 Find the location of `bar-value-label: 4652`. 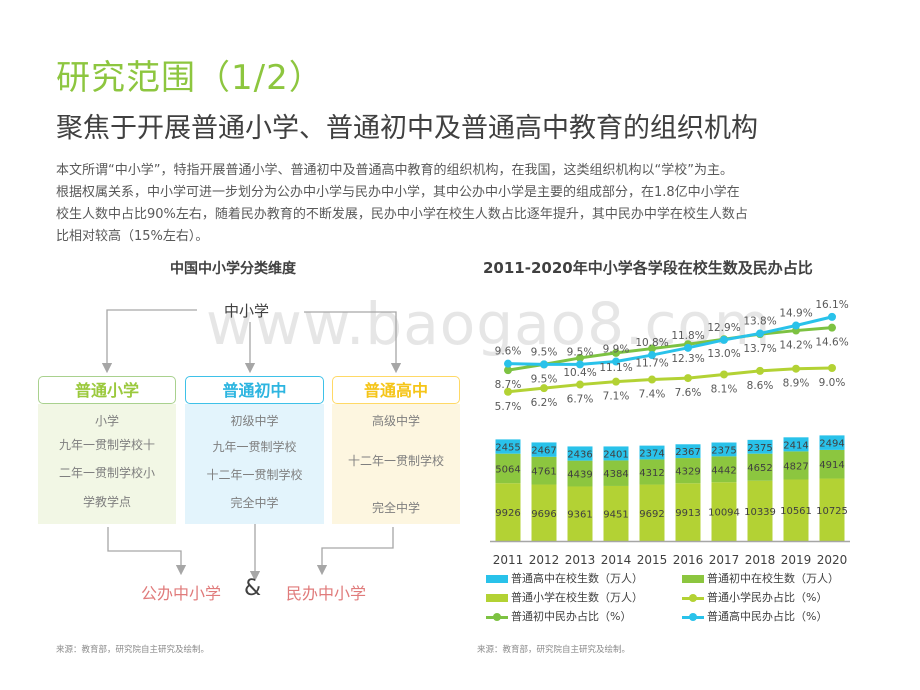

bar-value-label: 4652 is located at coordinates (759, 468).